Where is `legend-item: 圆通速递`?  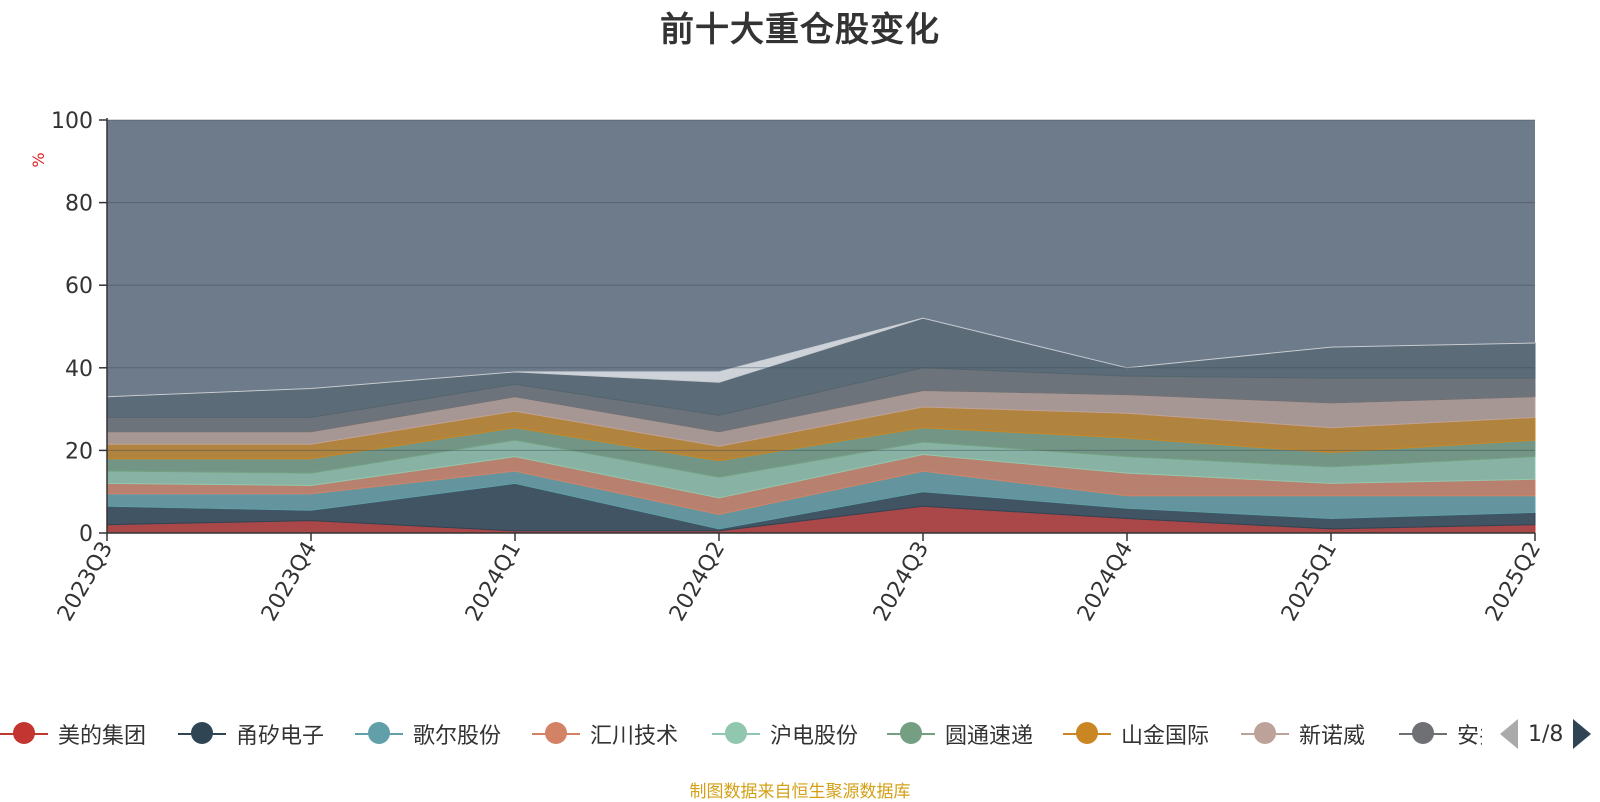 legend-item: 圆通速递 is located at coordinates (960, 734).